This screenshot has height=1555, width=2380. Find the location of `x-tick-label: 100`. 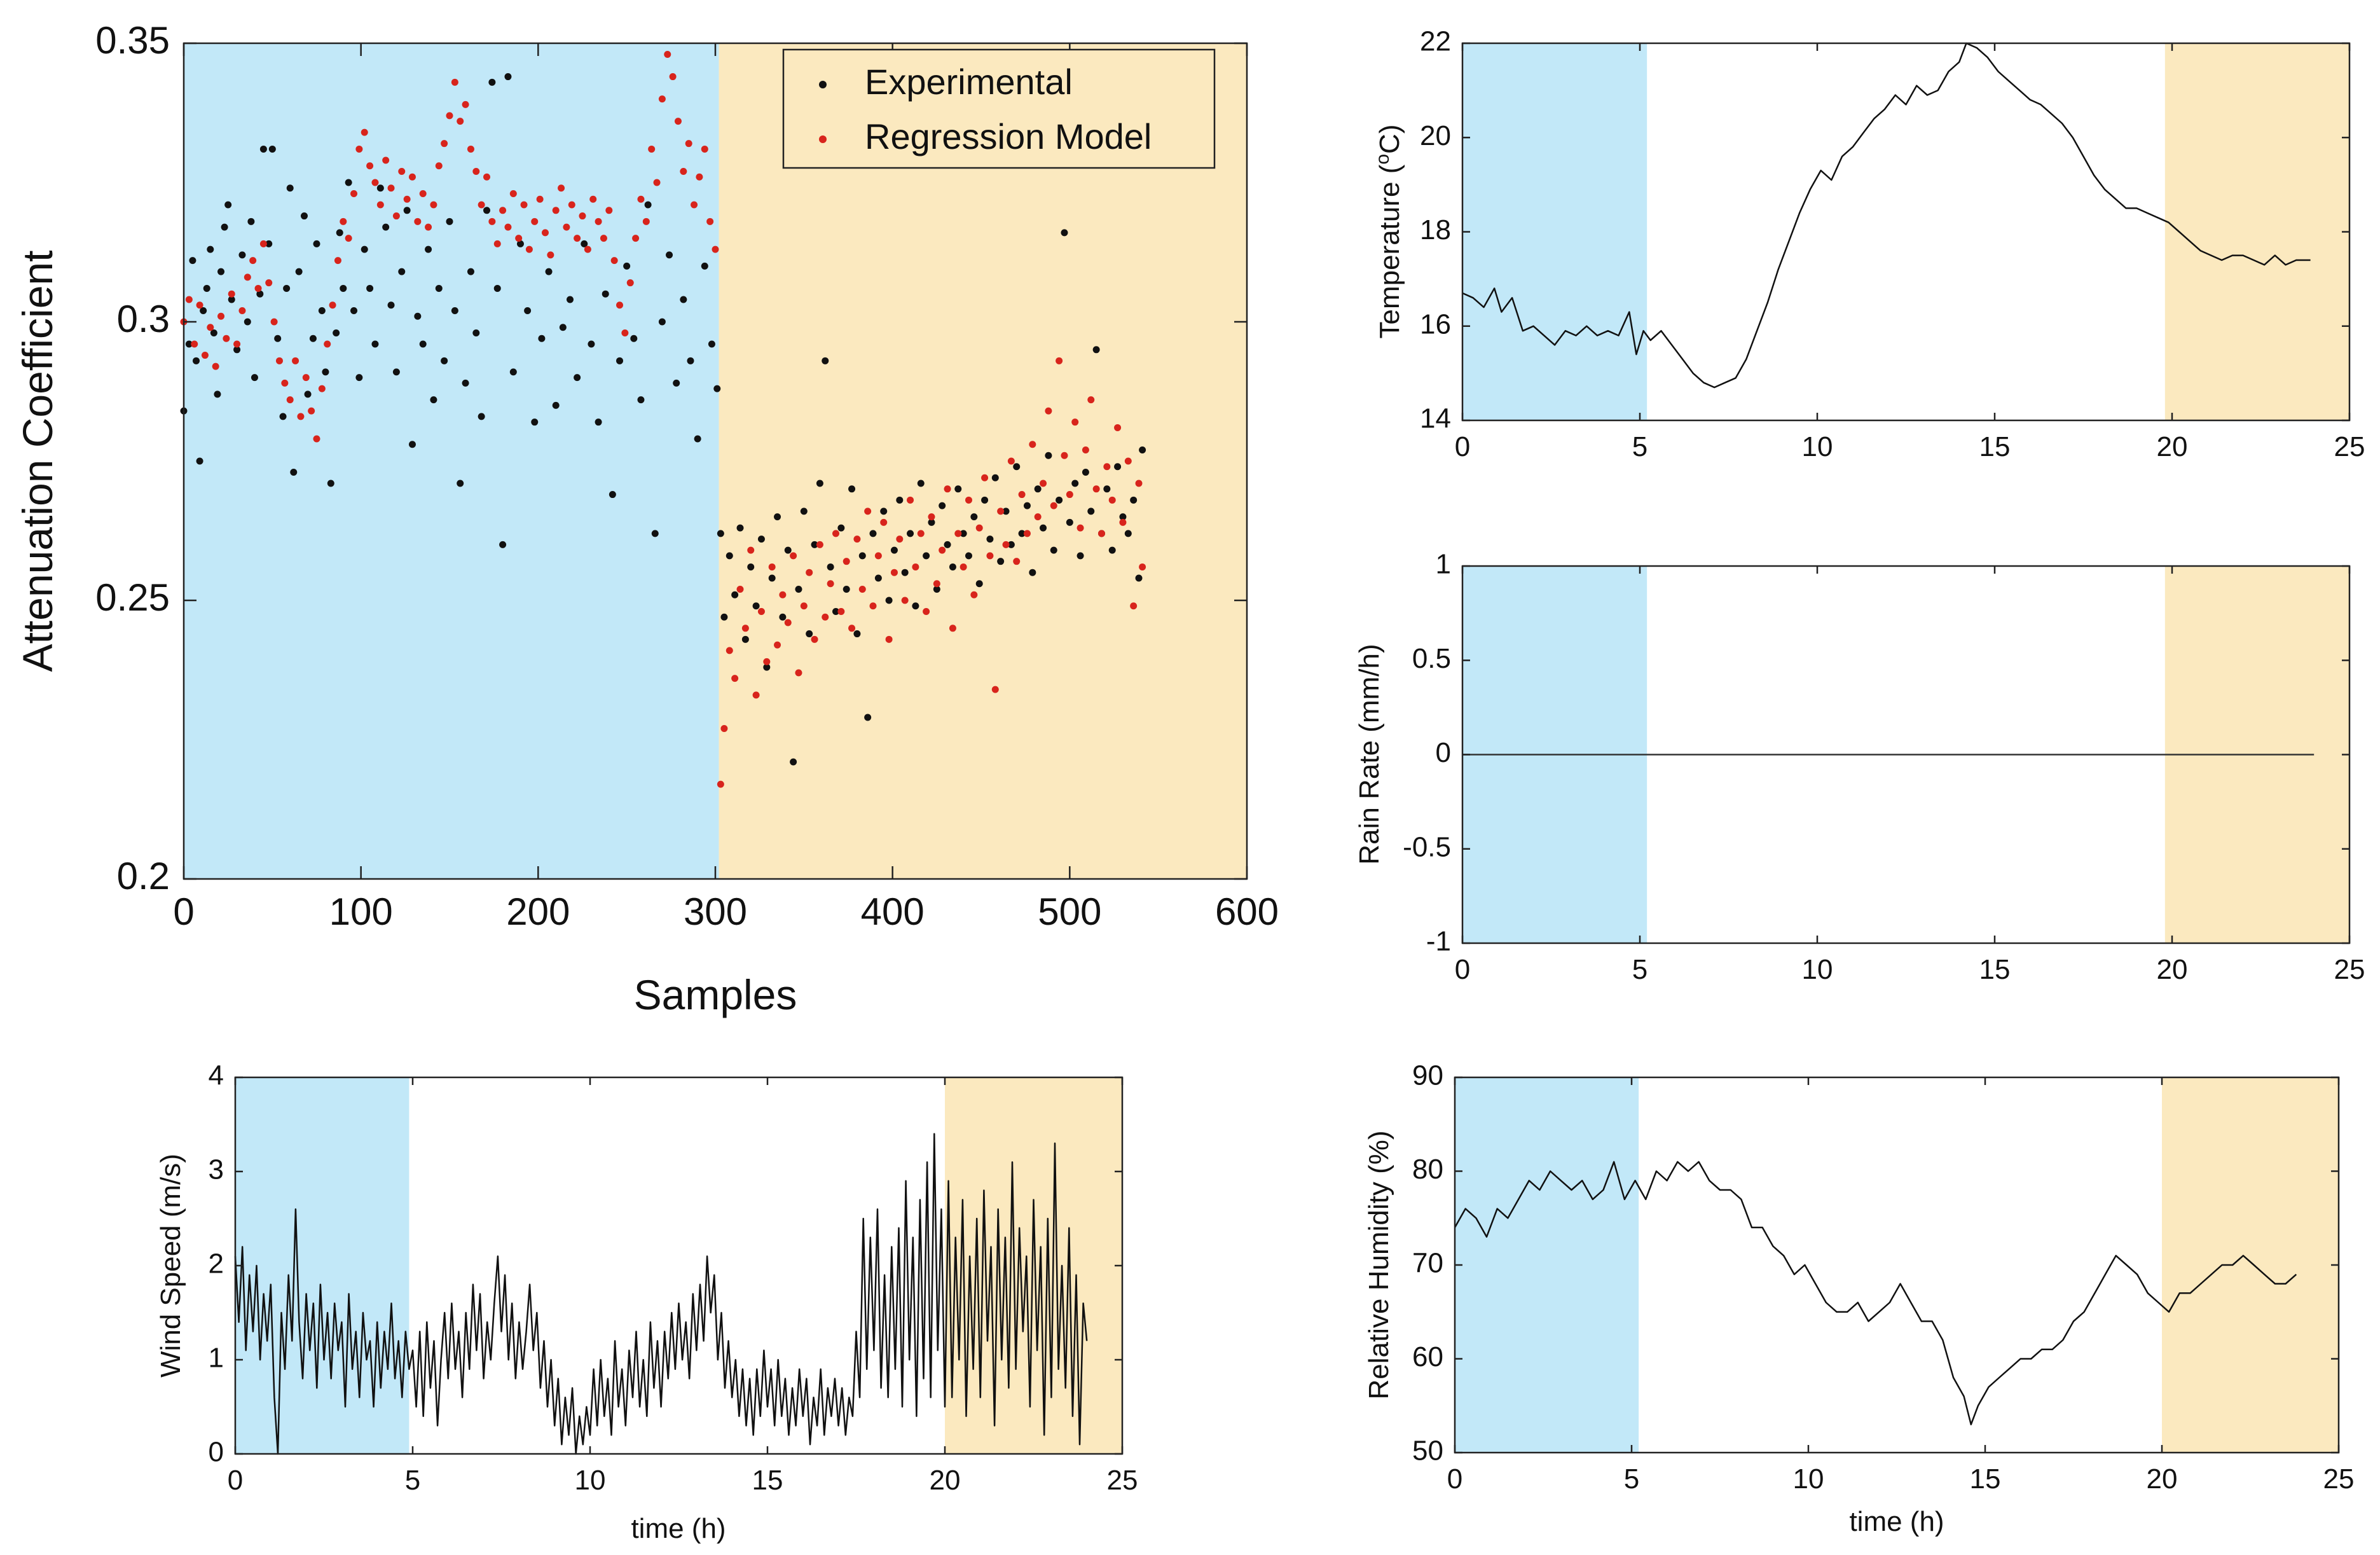

x-tick-label: 100 is located at coordinates (361, 912).